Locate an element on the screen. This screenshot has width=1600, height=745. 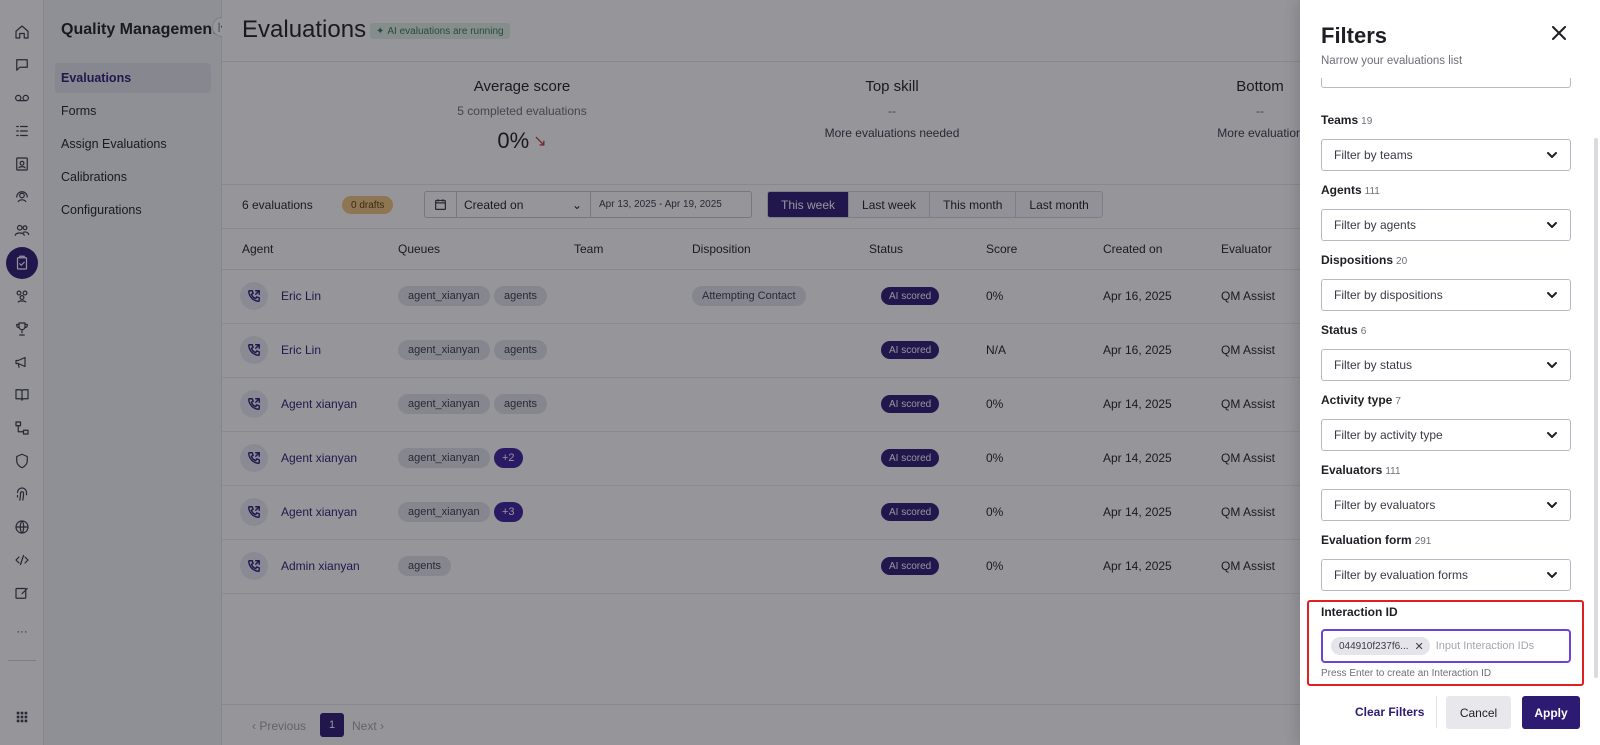
code-icon is located at coordinates (22, 560).